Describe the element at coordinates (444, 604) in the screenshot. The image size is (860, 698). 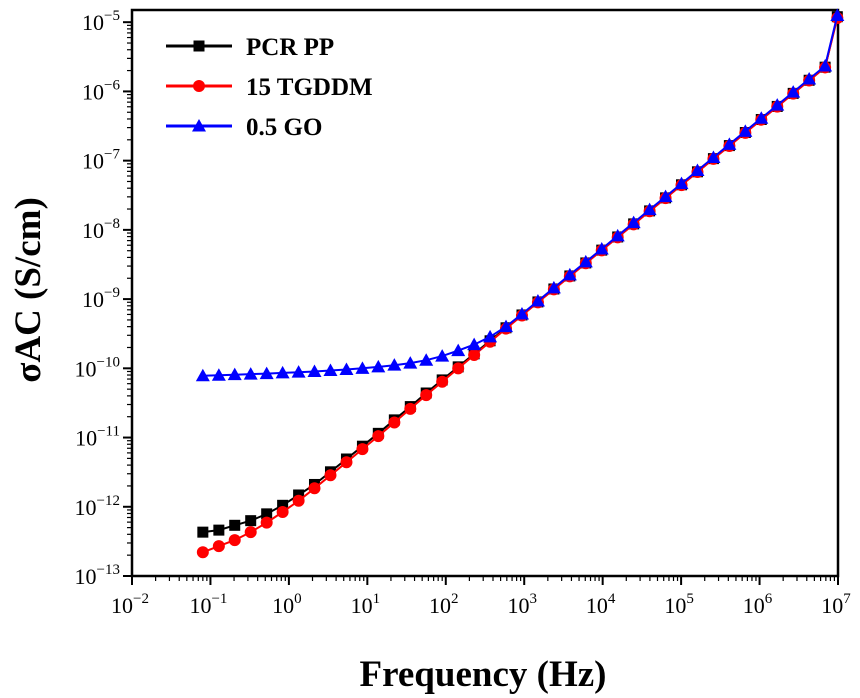
I see `x-tick-label: 10²` at that location.